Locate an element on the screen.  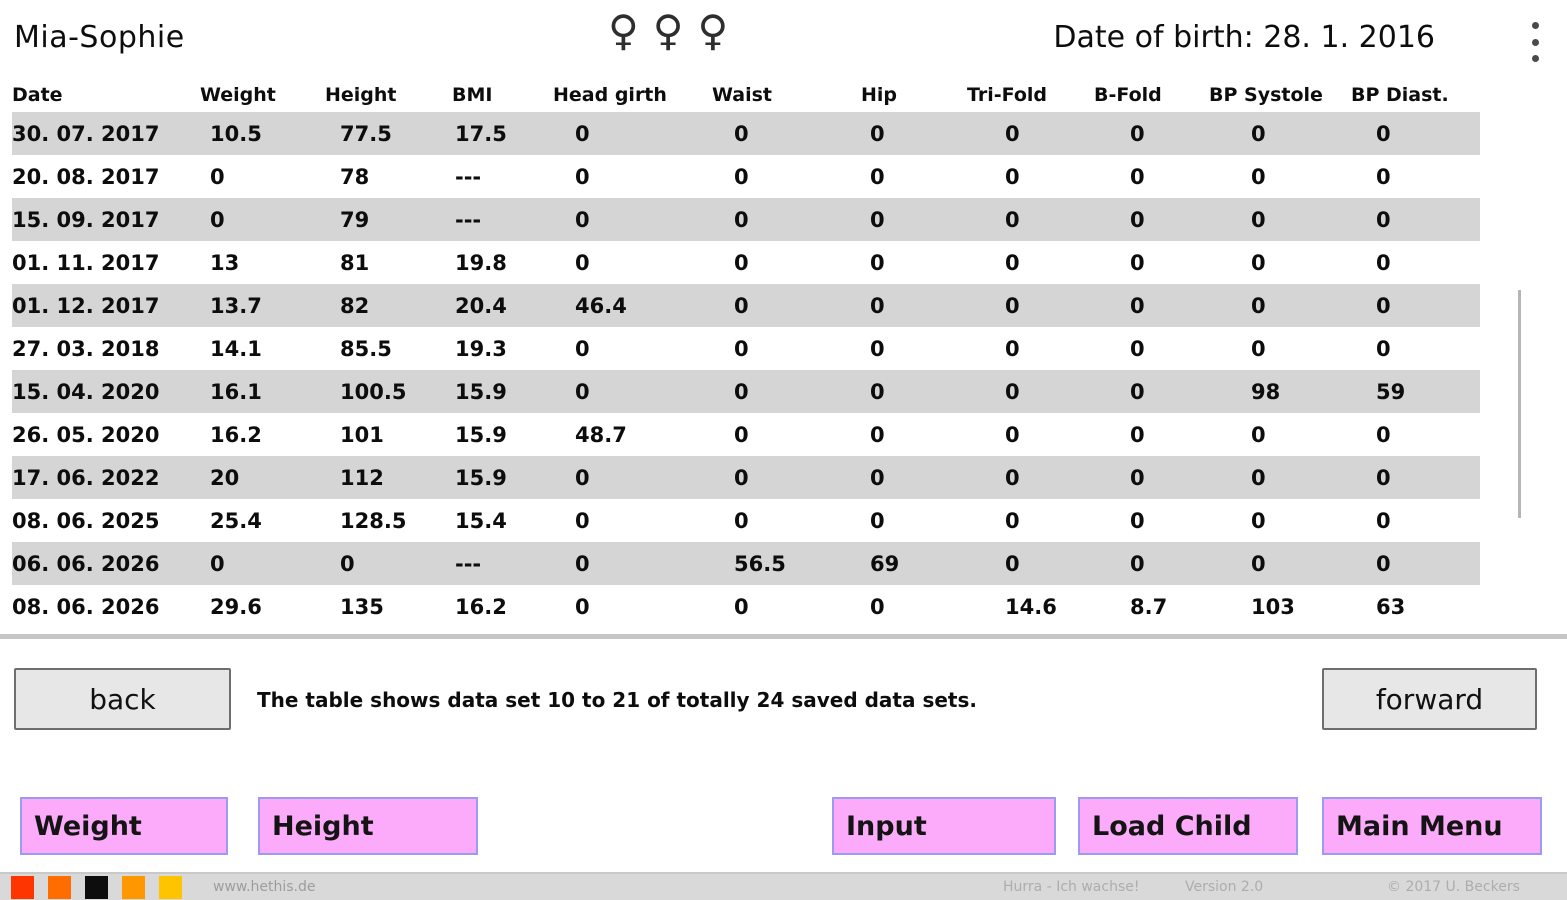
column-header: Tri-Fold is located at coordinates (1007, 95).